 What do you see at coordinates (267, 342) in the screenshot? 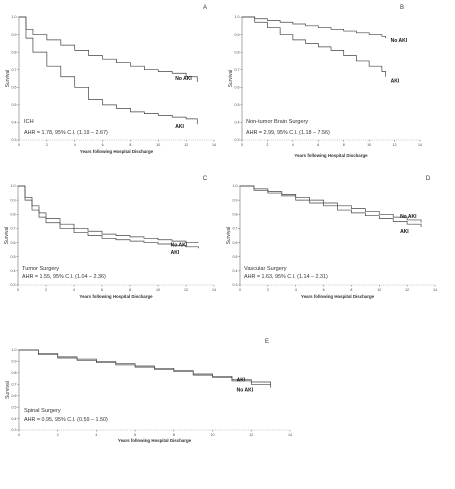
I see `panel-letter: E` at bounding box center [267, 342].